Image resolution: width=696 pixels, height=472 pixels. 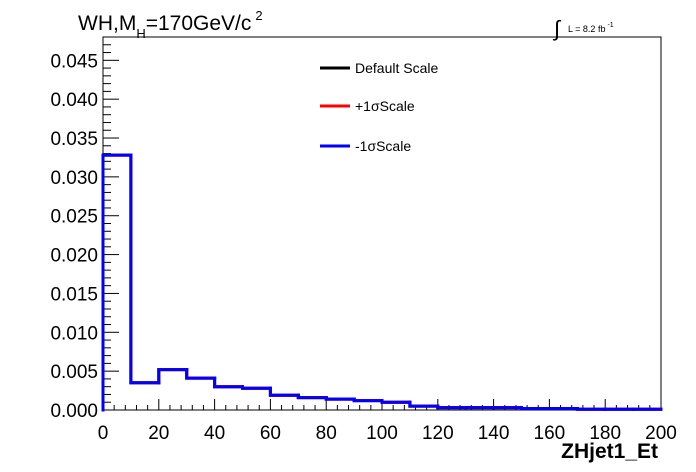 What do you see at coordinates (610, 25) in the screenshot?
I see `luminosity-superscript: -1` at bounding box center [610, 25].